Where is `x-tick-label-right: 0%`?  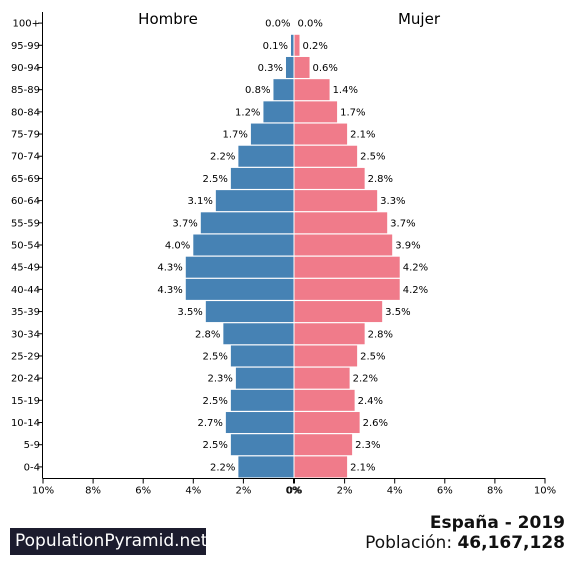 x-tick-label-right: 0% is located at coordinates (295, 491).